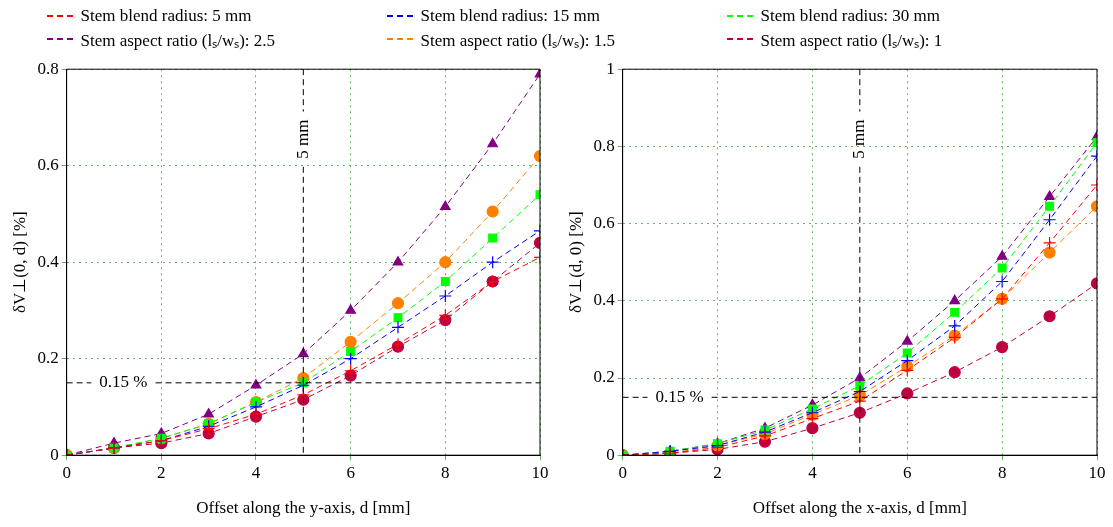 Image resolution: width=1113 pixels, height=527 pixels. I want to click on x-axis-title: Offset along the x-axis, d [mm], so click(859, 508).